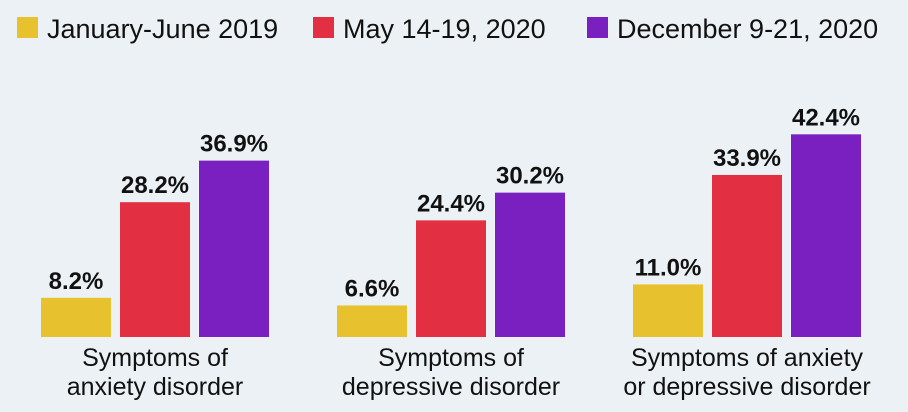 This screenshot has width=908, height=412. Describe the element at coordinates (668, 267) in the screenshot. I see `value-label-group3-series1: 11.0%` at that location.